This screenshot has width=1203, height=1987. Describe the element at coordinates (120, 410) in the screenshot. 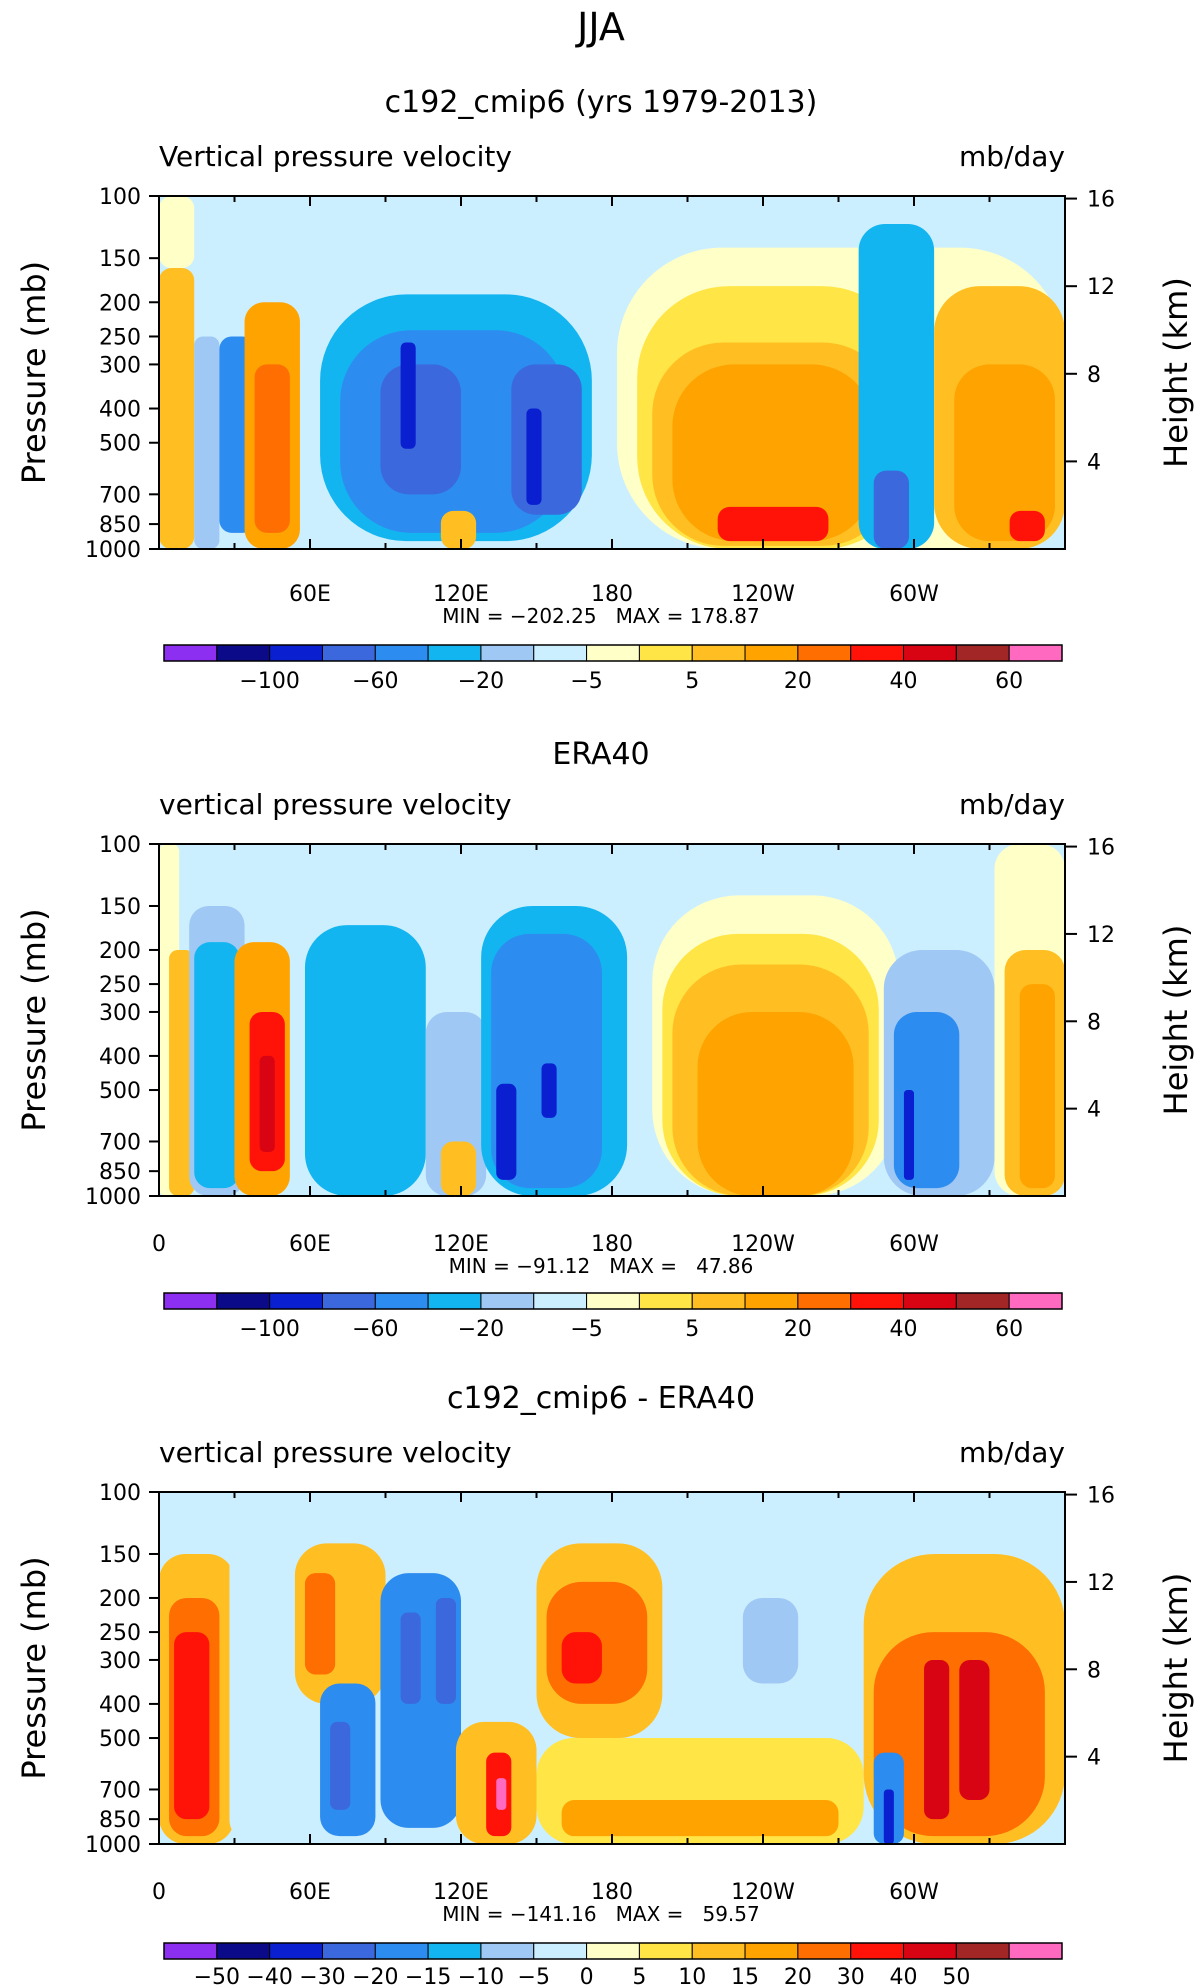

I see `pressure-tick-label: 400` at that location.